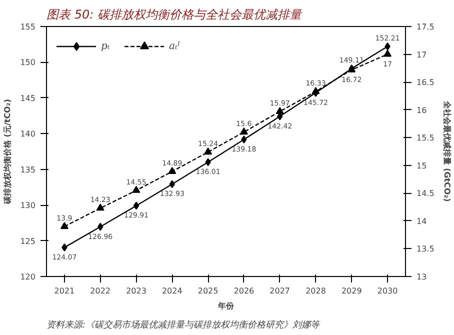  Describe the element at coordinates (175, 46) in the screenshot. I see `legend-label: aₜᴵ` at that location.